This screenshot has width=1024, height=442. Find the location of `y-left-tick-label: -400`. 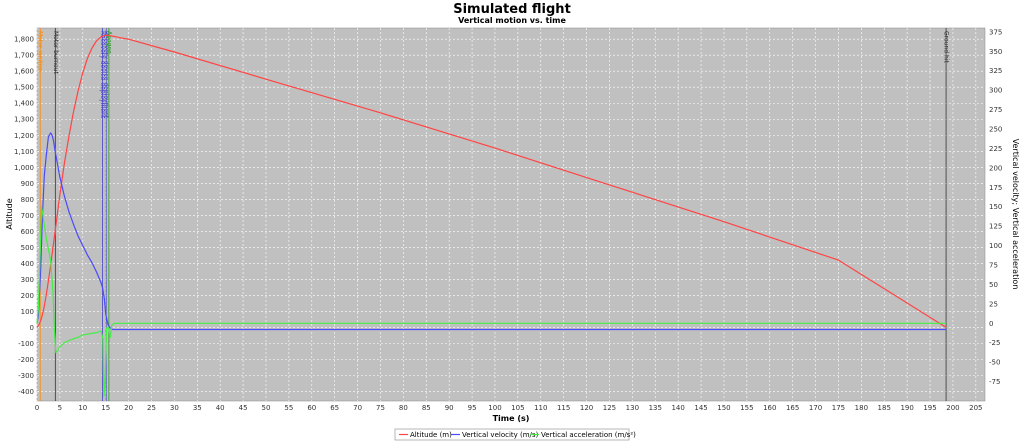

y-left-tick-label: -400 is located at coordinates (26, 392).